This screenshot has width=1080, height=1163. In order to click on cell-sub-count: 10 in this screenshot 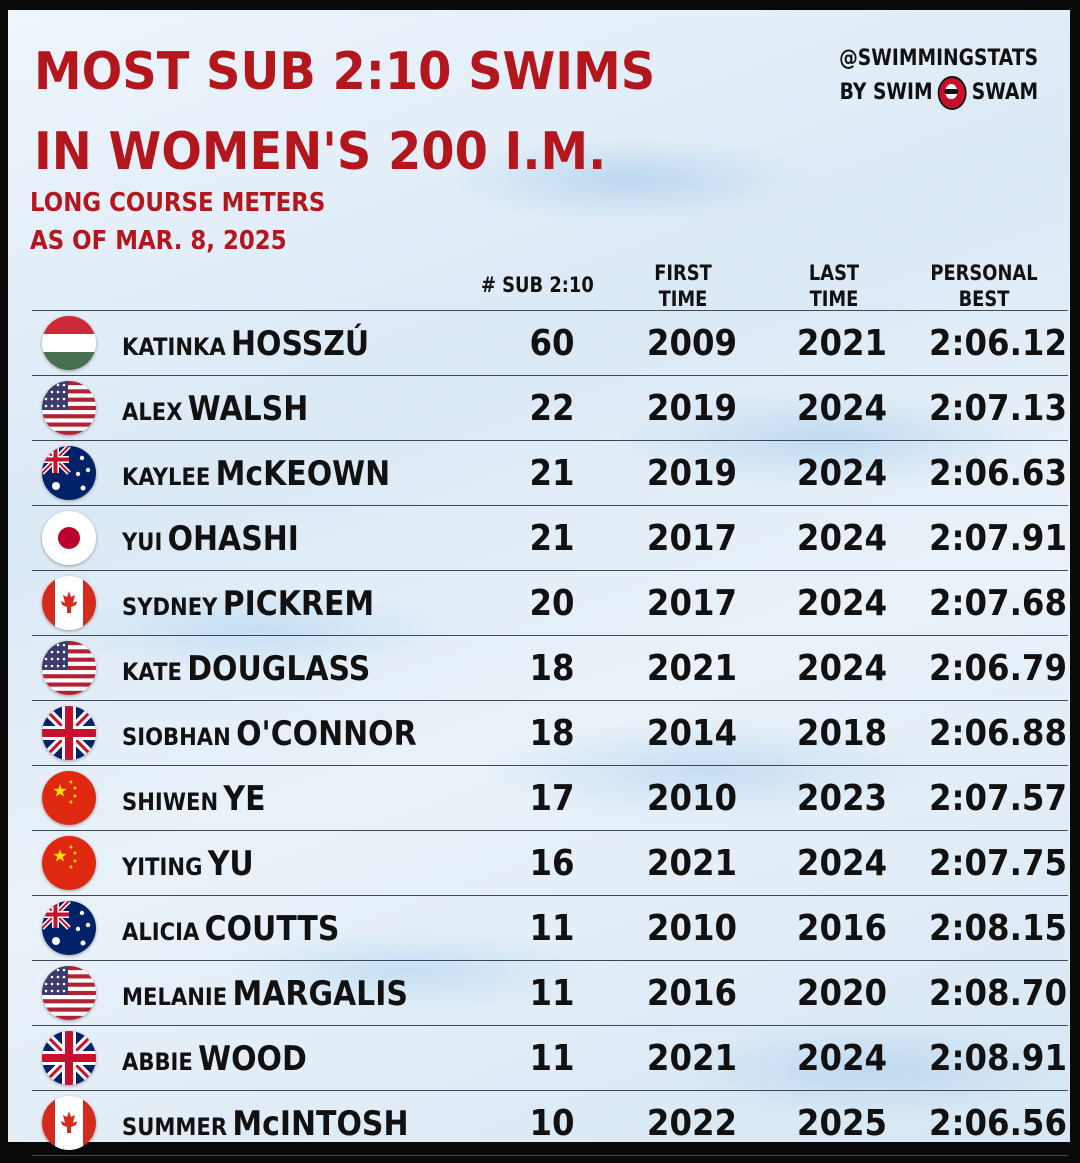, I will do `click(552, 1123)`.